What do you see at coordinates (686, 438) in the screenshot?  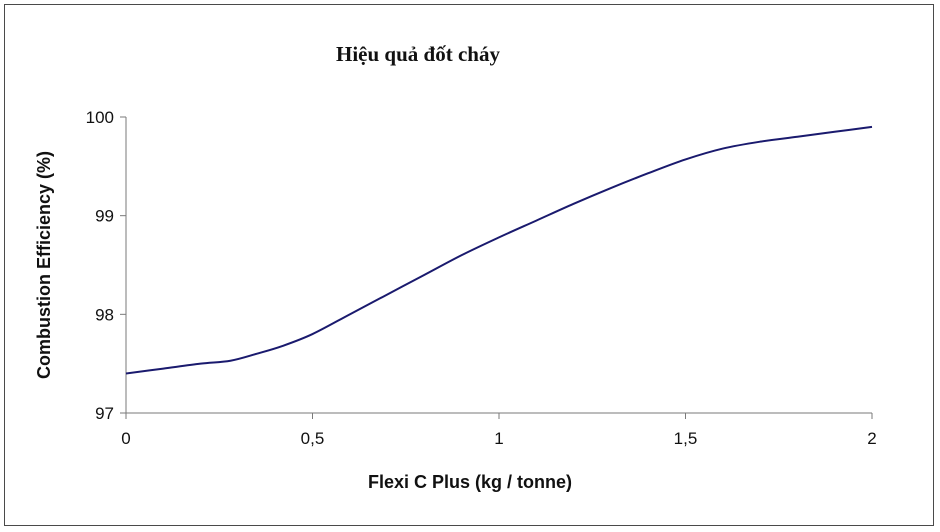 I see `x-tick-label-3: 1,5` at bounding box center [686, 438].